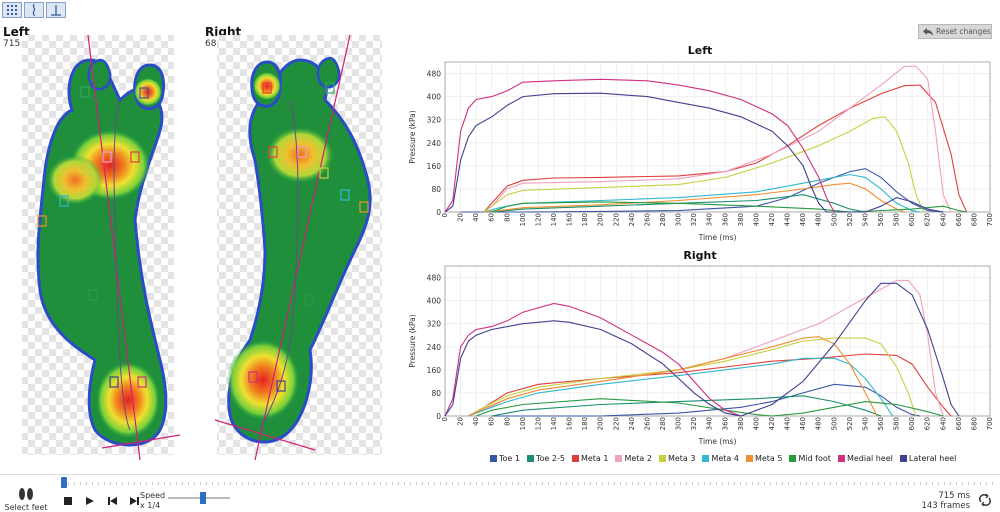 This screenshot has height=512, width=1000. I want to click on x-tick-label: 600, so click(912, 423).